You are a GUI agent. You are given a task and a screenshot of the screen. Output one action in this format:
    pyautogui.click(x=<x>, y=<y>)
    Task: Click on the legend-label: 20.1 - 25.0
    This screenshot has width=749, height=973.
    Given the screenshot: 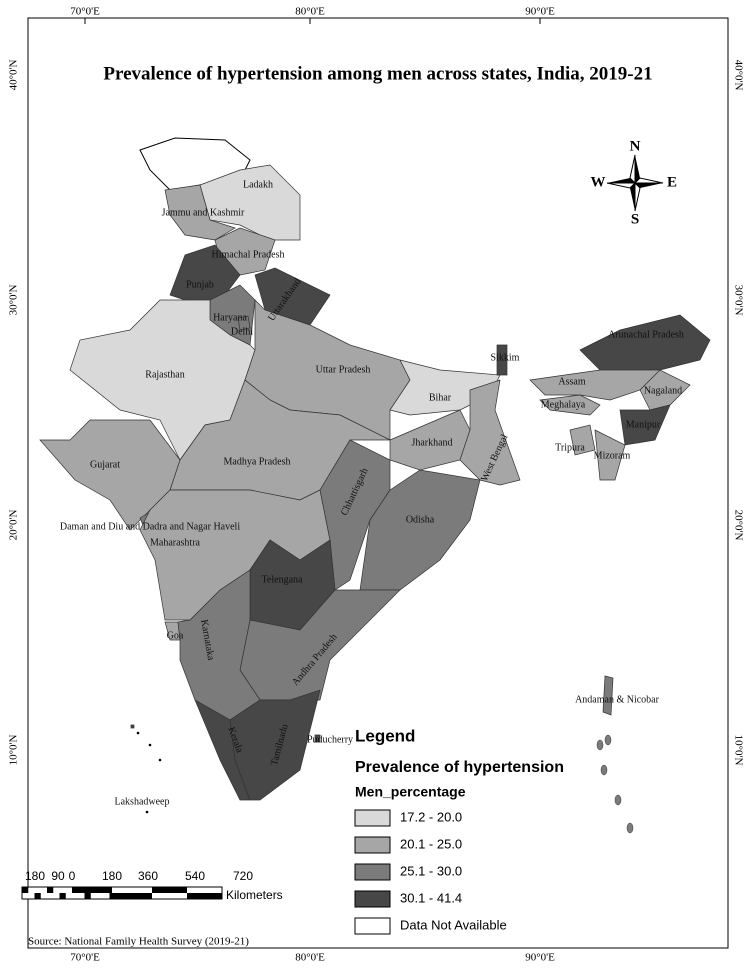 What is the action you would take?
    pyautogui.click(x=431, y=843)
    